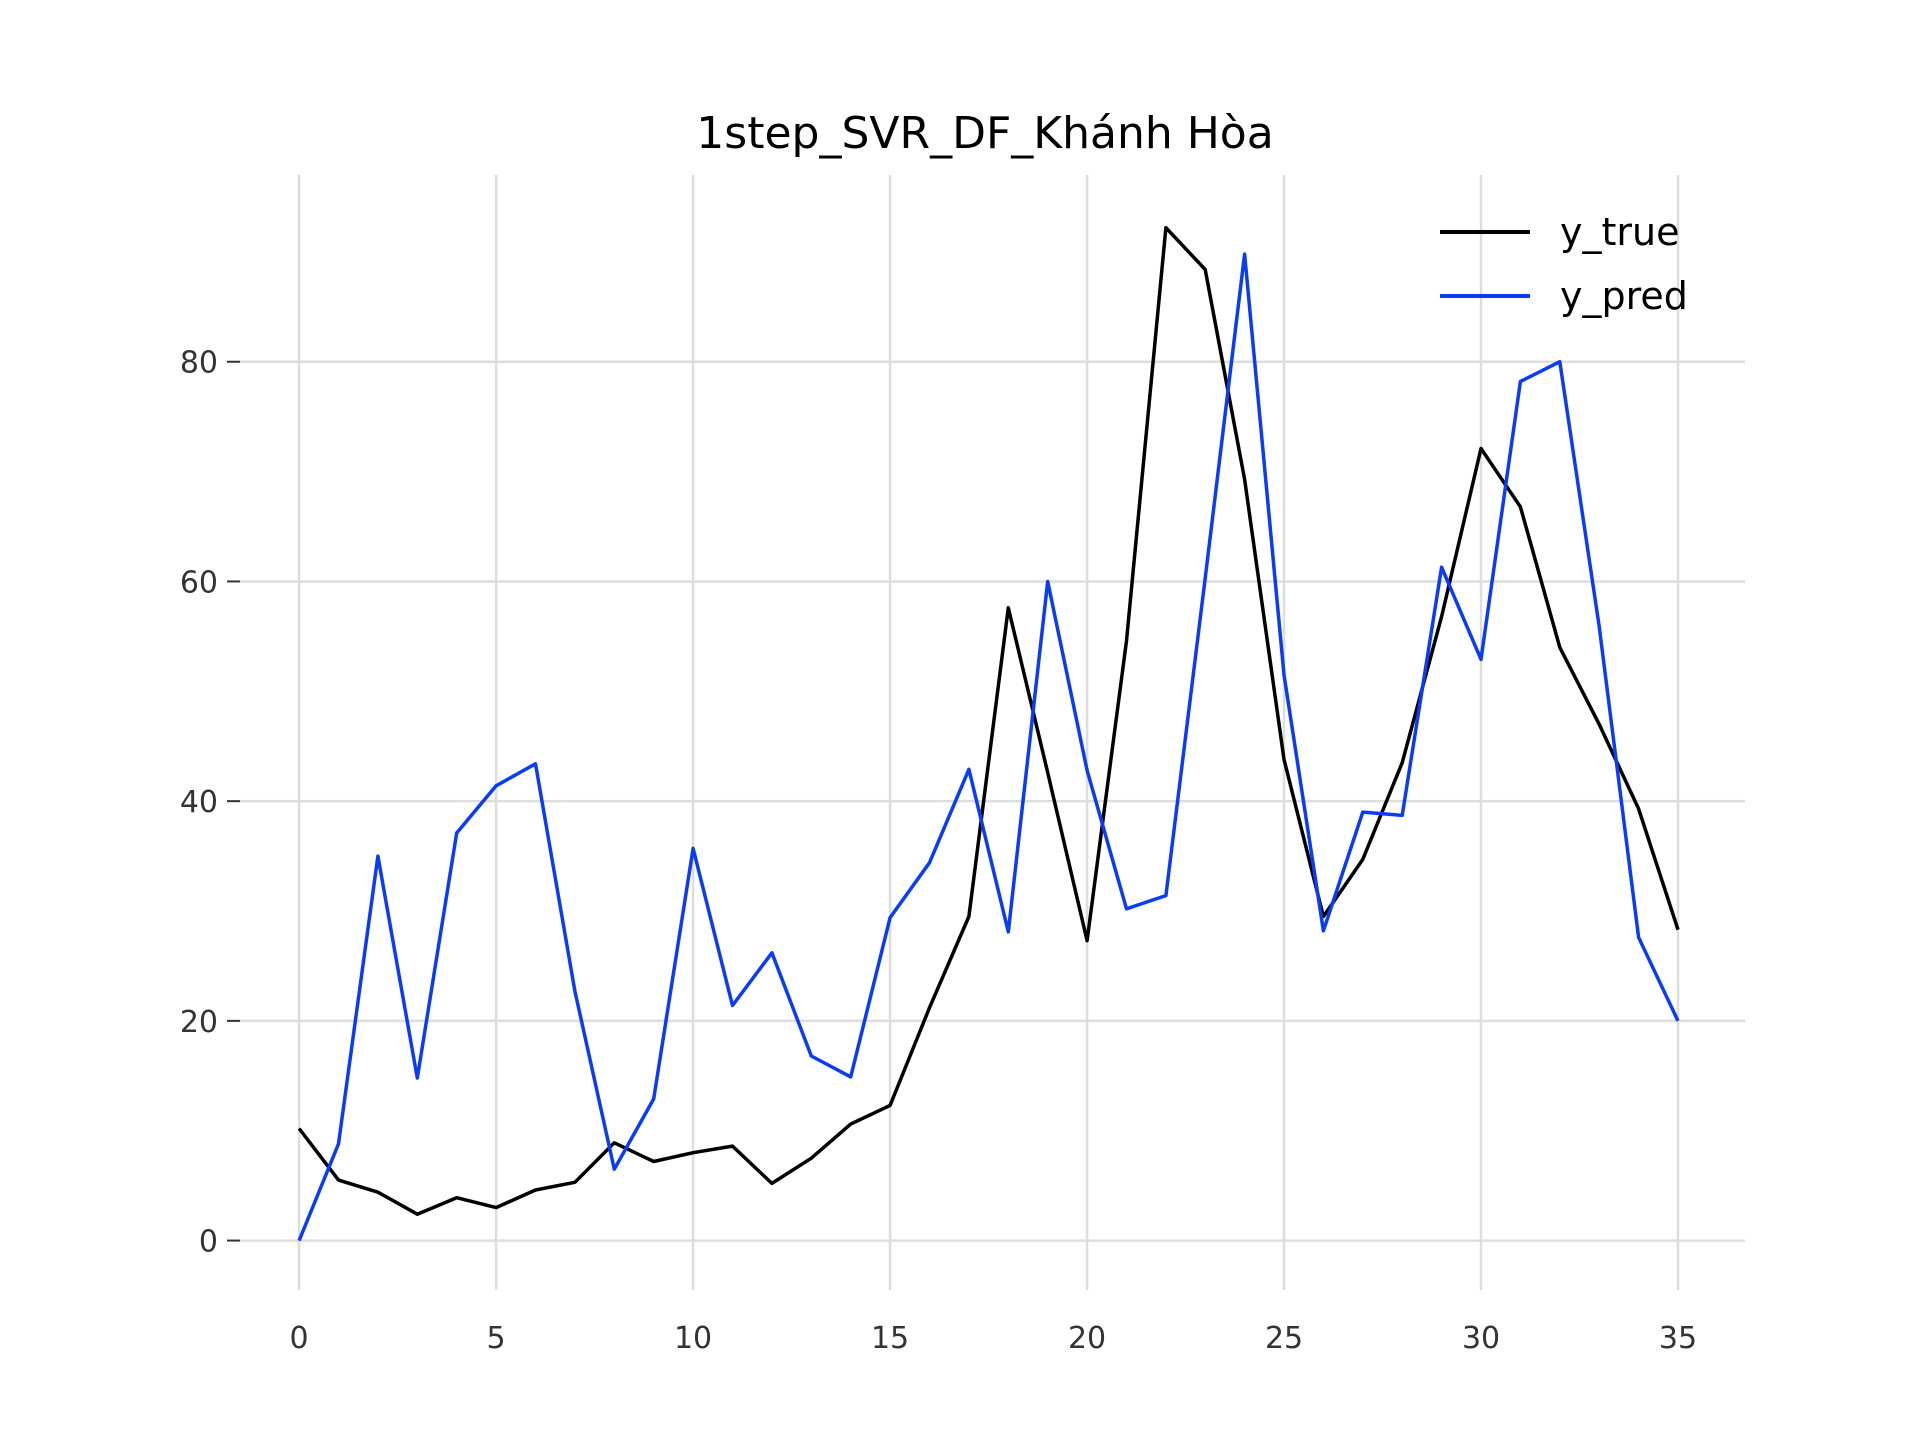 This screenshot has height=1440, width=1920. I want to click on y-tick-label: 60, so click(199, 582).